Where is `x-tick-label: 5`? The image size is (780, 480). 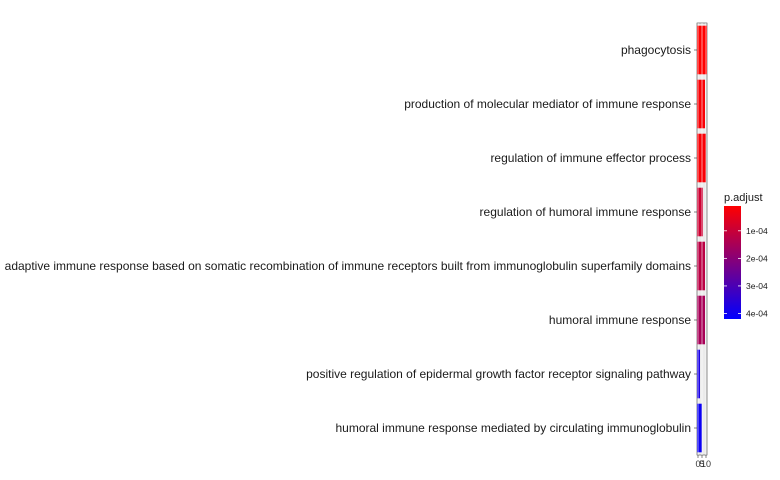 x-tick-label: 5 is located at coordinates (701, 464).